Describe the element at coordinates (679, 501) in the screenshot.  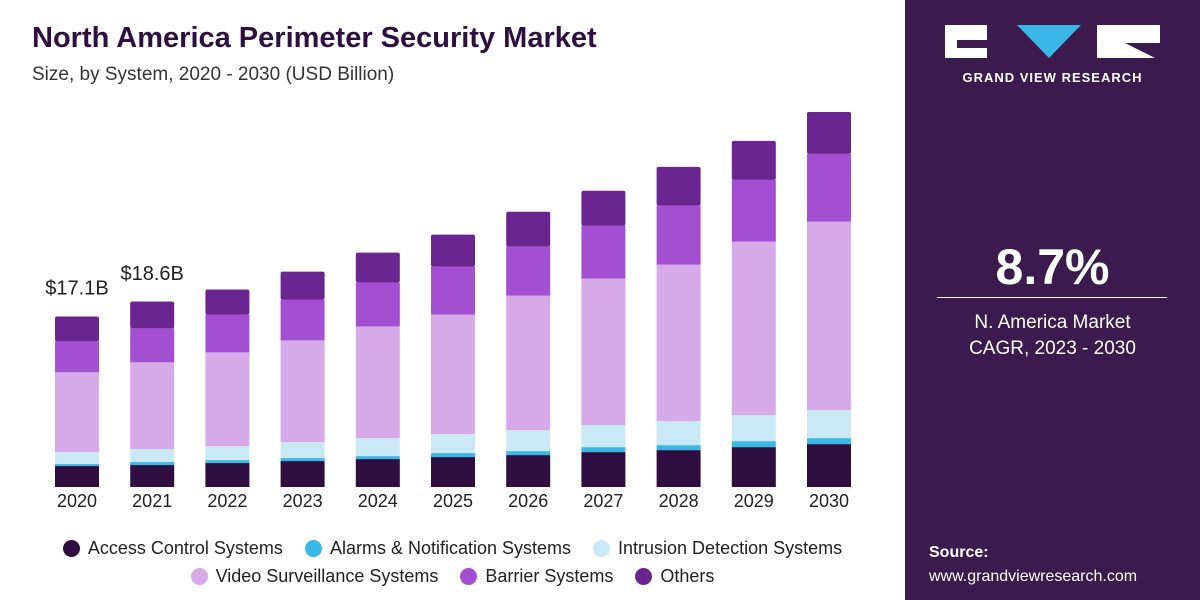
I see `x-tick-label: 2028` at that location.